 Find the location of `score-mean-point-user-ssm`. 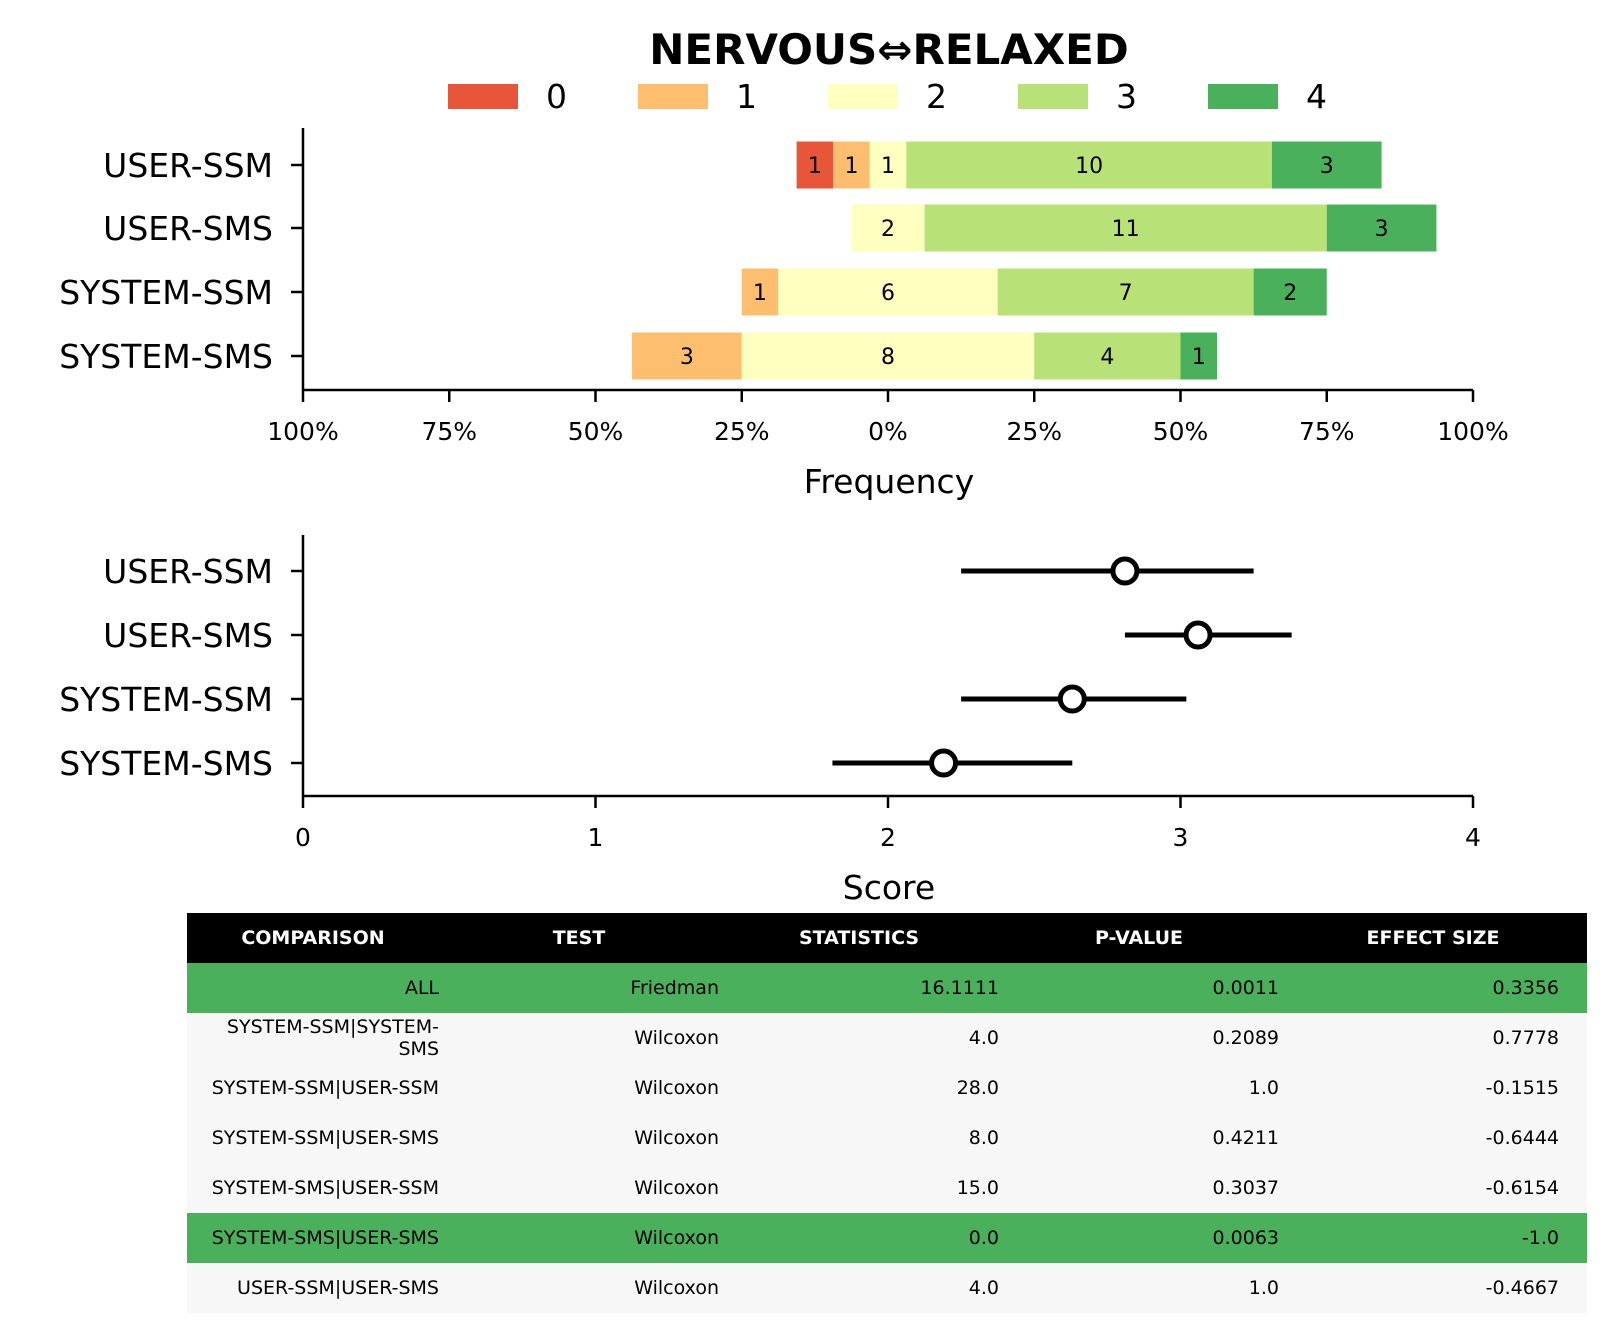

score-mean-point-user-ssm is located at coordinates (1125, 571).